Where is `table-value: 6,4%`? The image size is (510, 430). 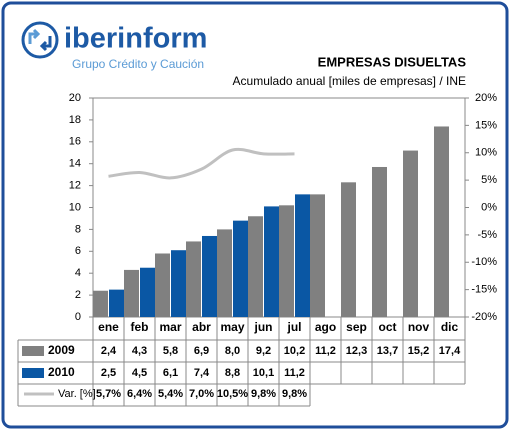 table-value: 6,4% is located at coordinates (139, 394).